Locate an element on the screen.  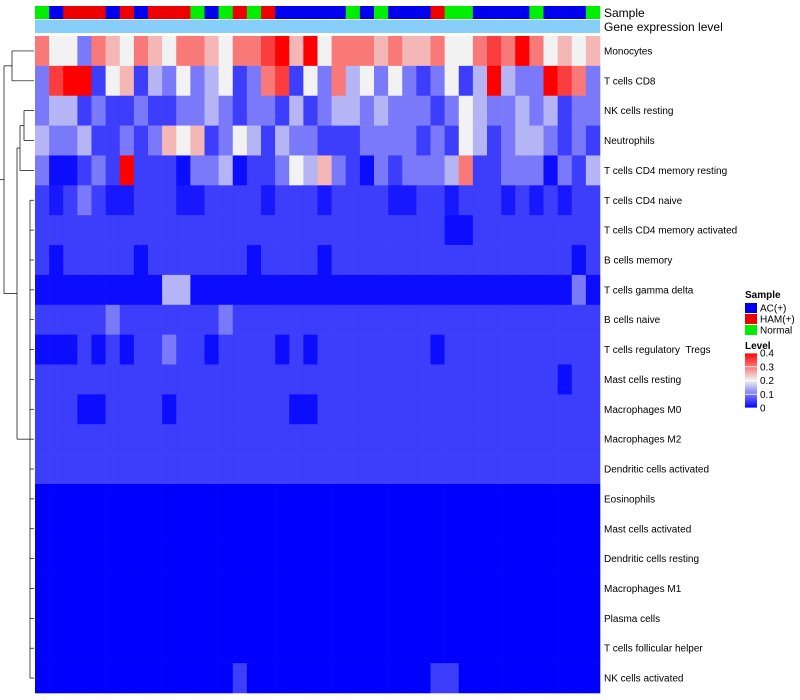
row-label: T cells CD4 naive is located at coordinates (643, 201).